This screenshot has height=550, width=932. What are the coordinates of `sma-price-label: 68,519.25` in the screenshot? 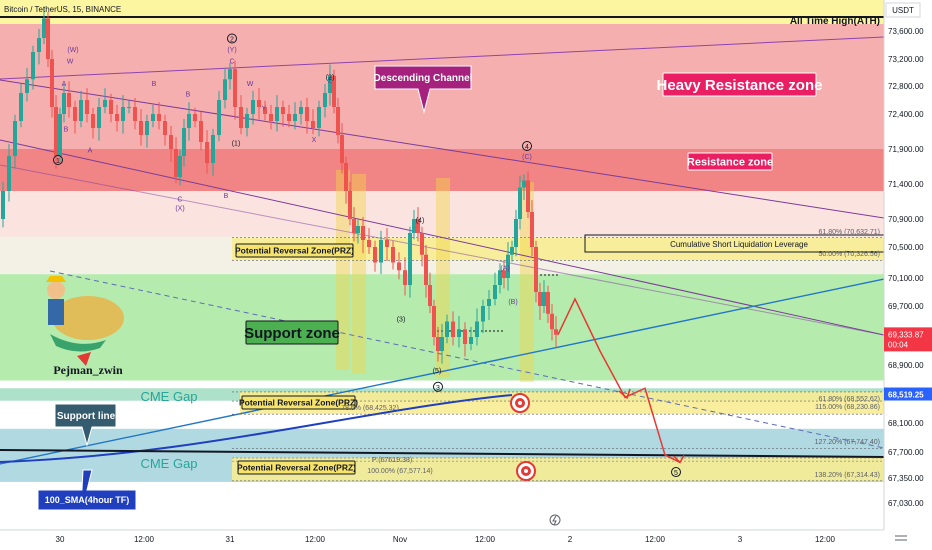 It's located at (906, 395).